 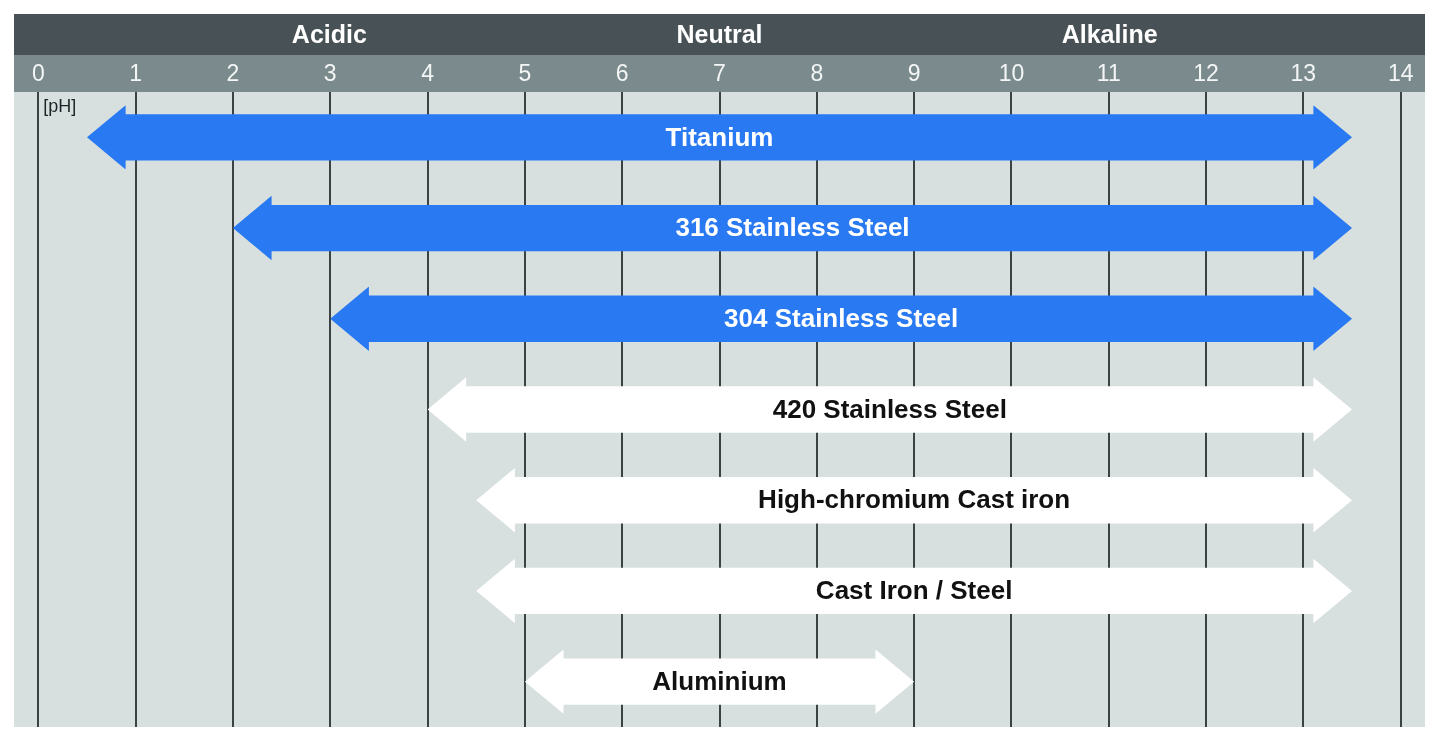 What do you see at coordinates (1109, 34) in the screenshot?
I see `text: Alkaline` at bounding box center [1109, 34].